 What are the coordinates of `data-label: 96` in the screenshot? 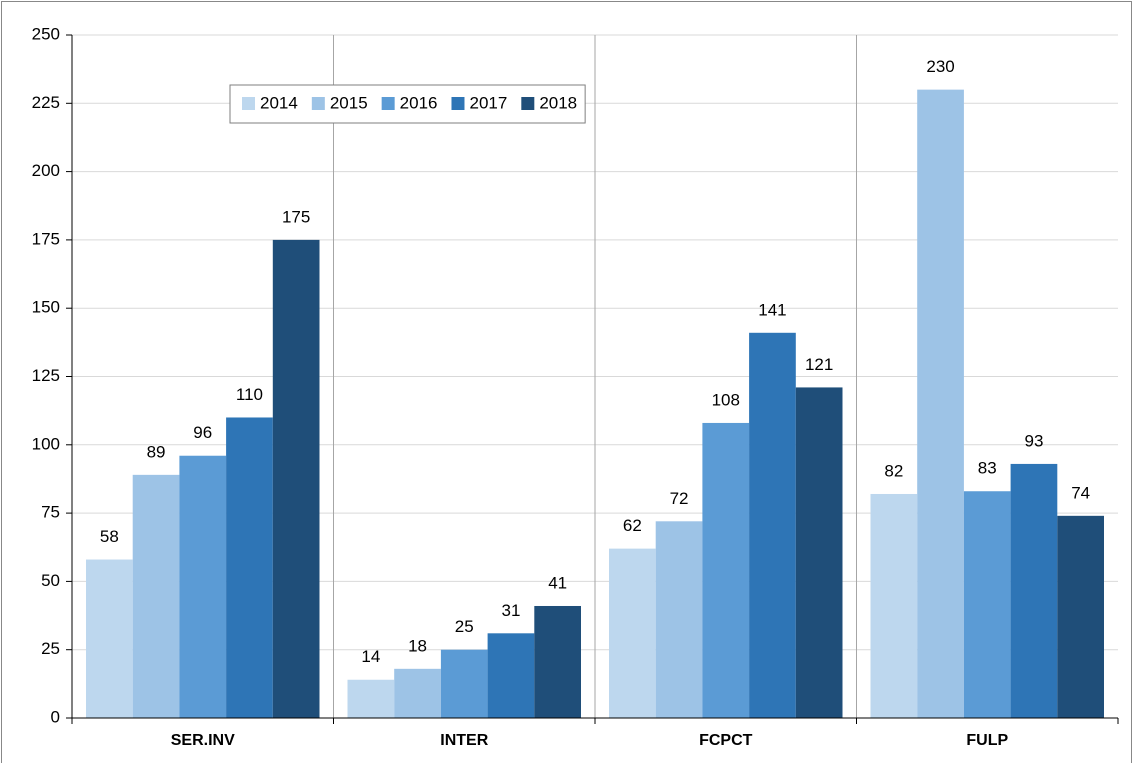 It's located at (202, 432).